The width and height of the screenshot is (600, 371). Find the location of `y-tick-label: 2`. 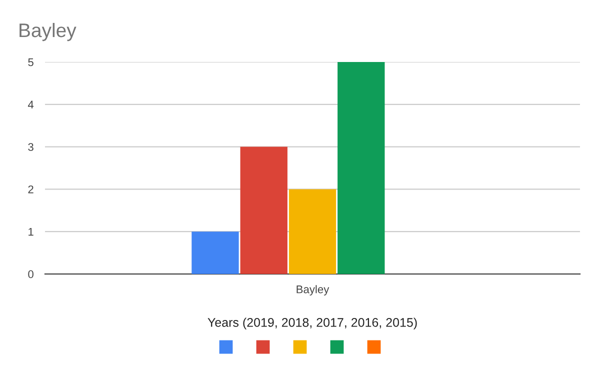

y-tick-label: 2 is located at coordinates (31, 189).